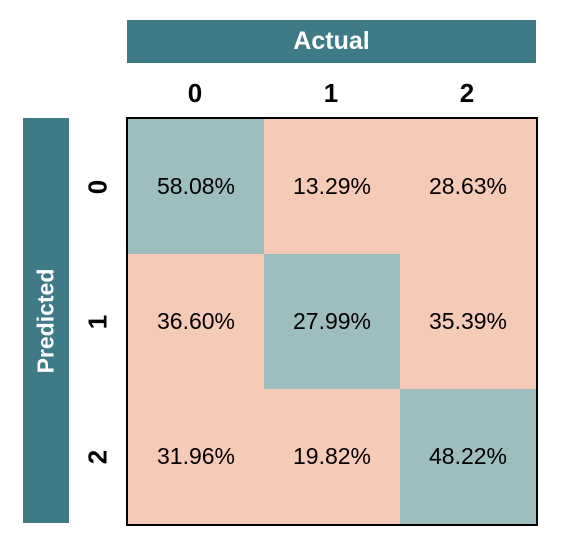 This screenshot has width=566, height=552. I want to click on matrix-cell-1-0: 36.60%, so click(196, 321).